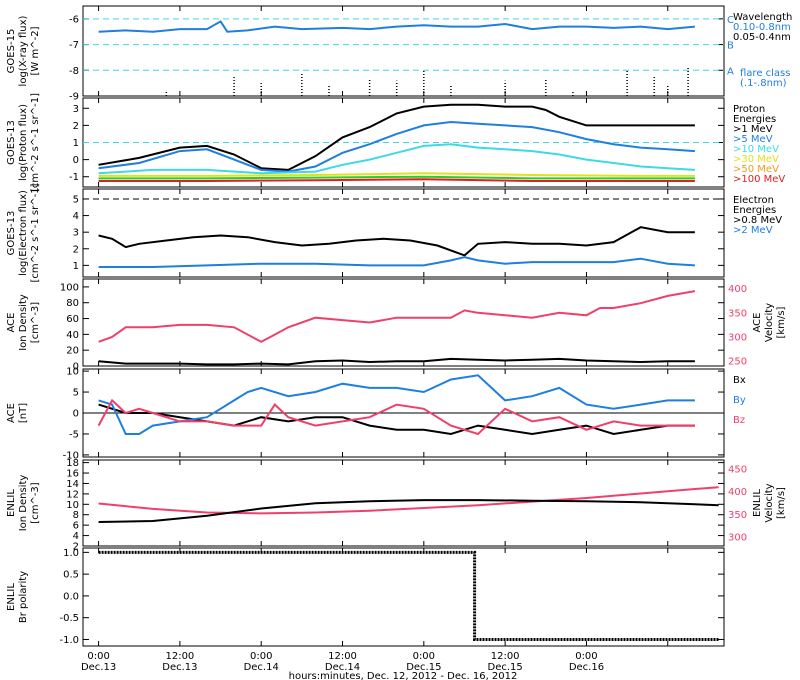  Describe the element at coordinates (76, 515) in the screenshot. I see `y-tick-label: 8` at that location.